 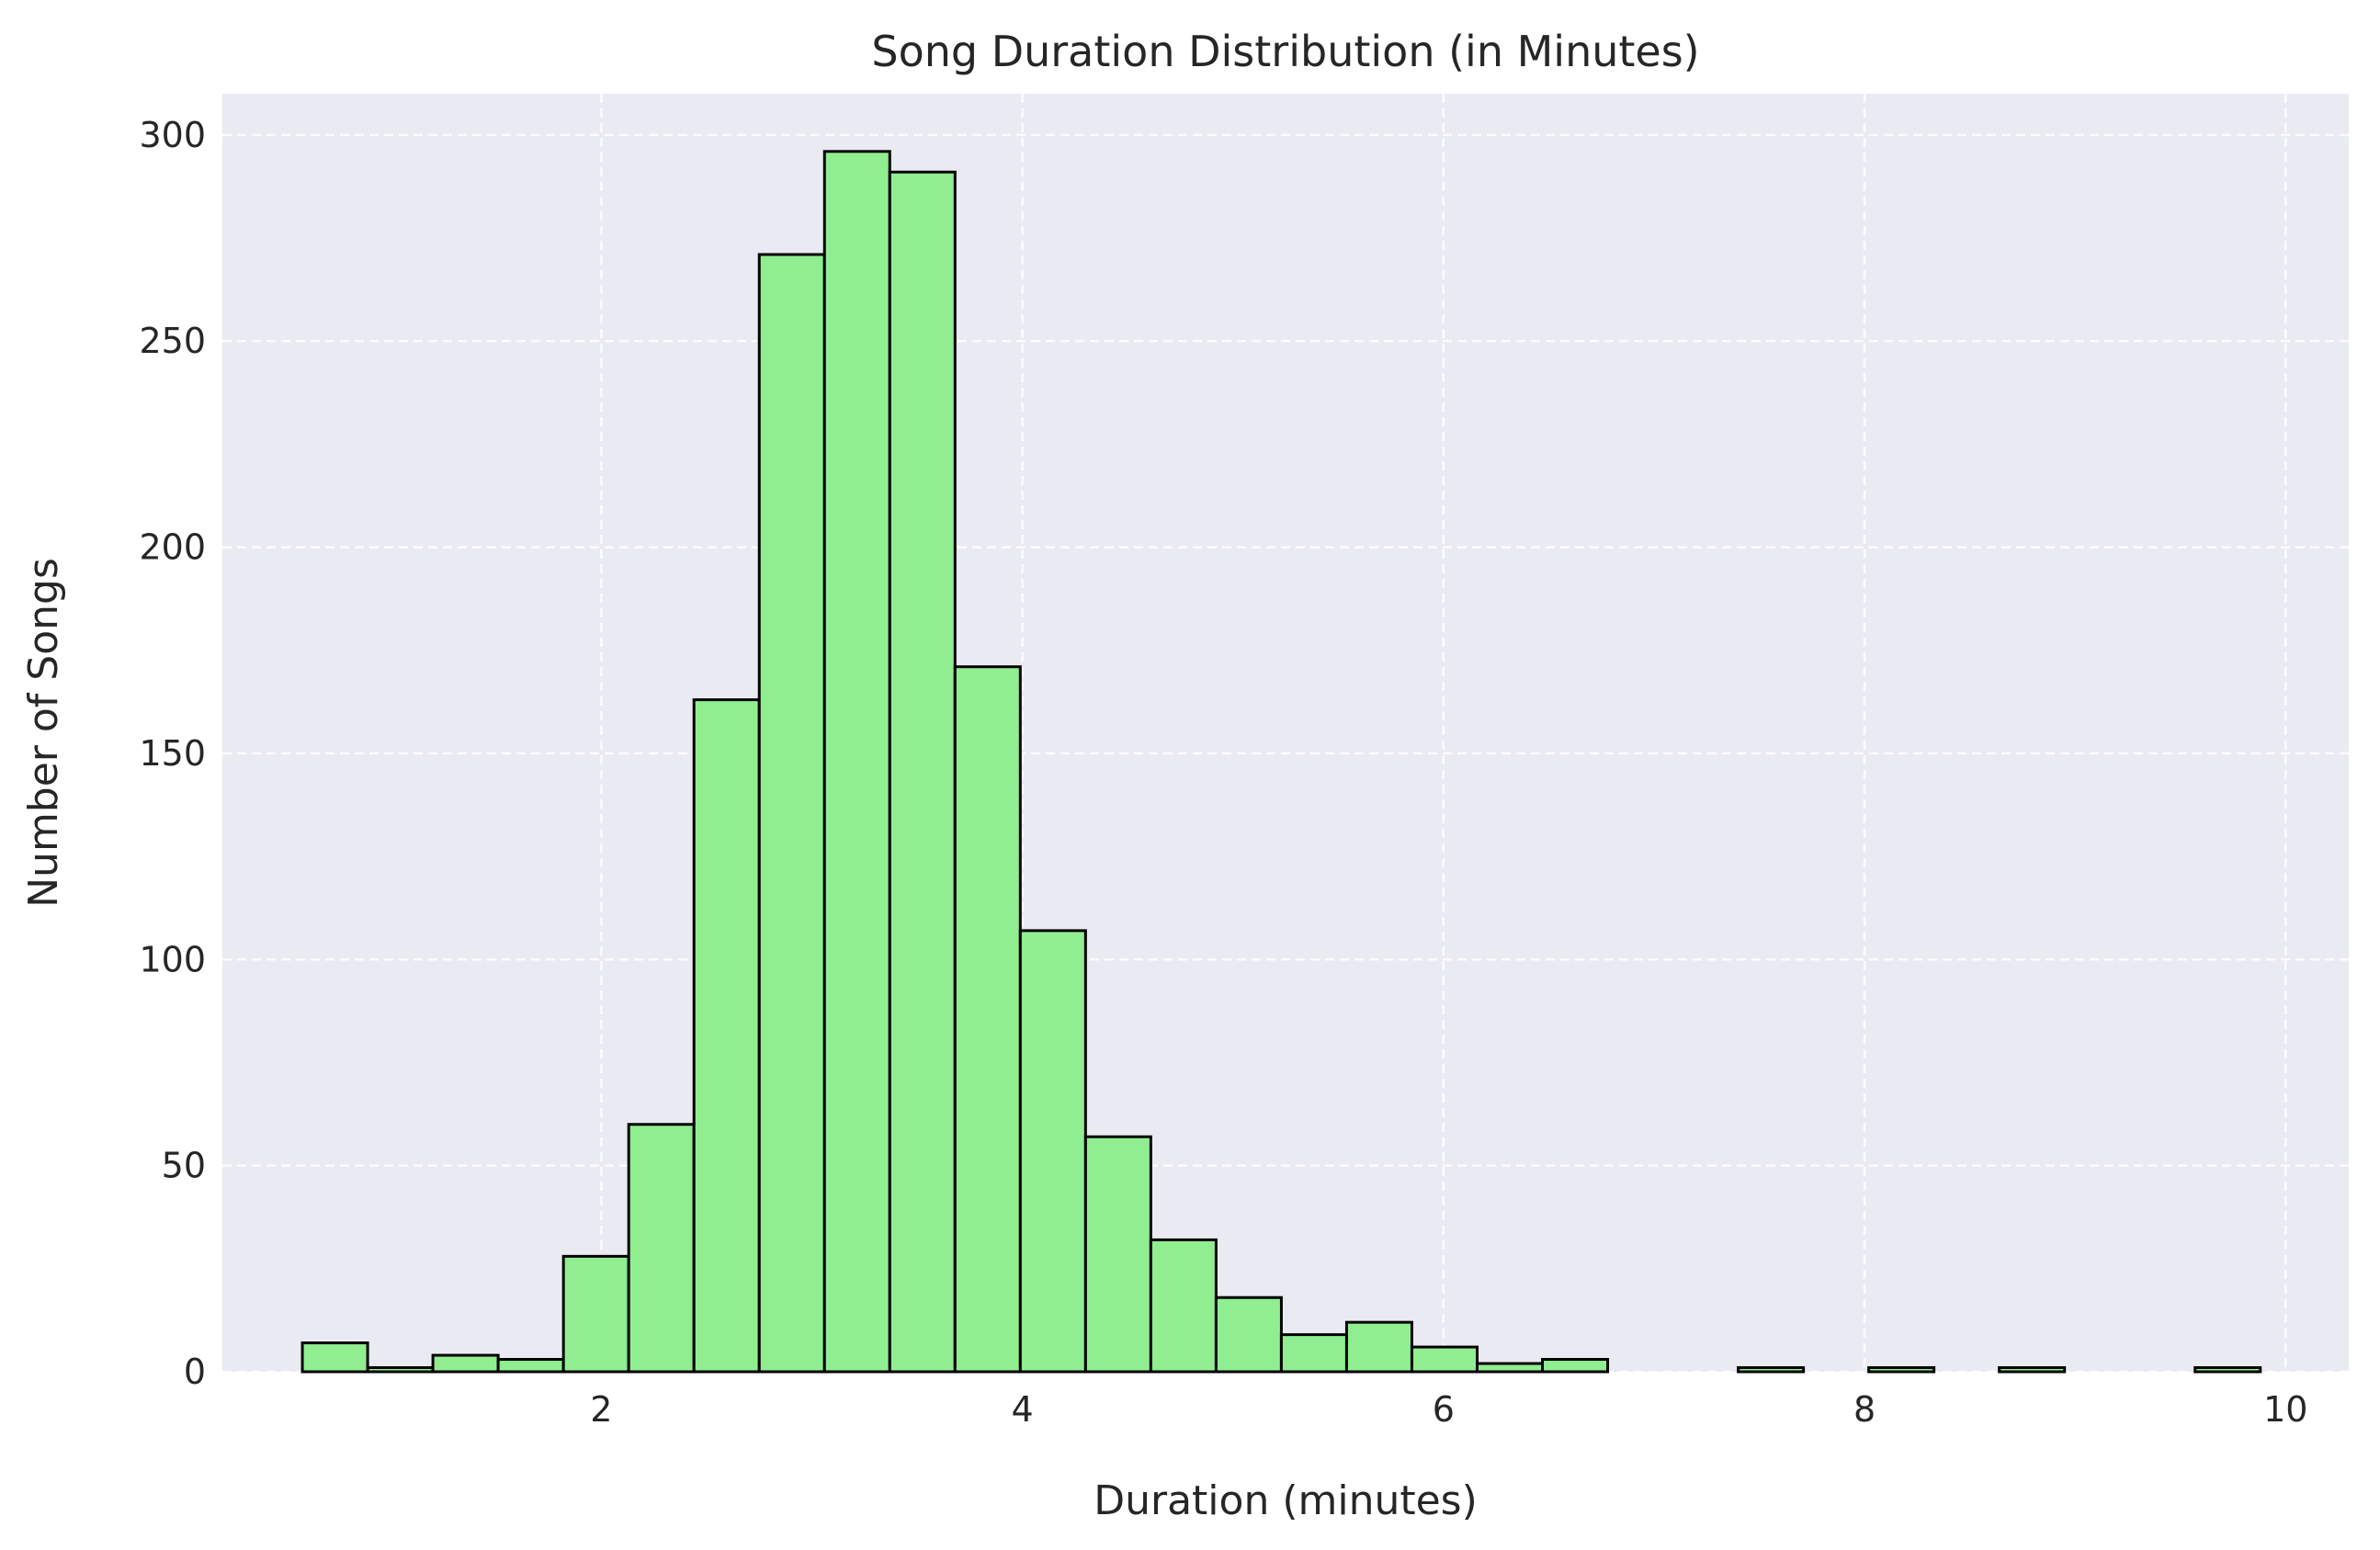 What do you see at coordinates (1286, 1500) in the screenshot?
I see `x-axis-label: Duration (minutes)` at bounding box center [1286, 1500].